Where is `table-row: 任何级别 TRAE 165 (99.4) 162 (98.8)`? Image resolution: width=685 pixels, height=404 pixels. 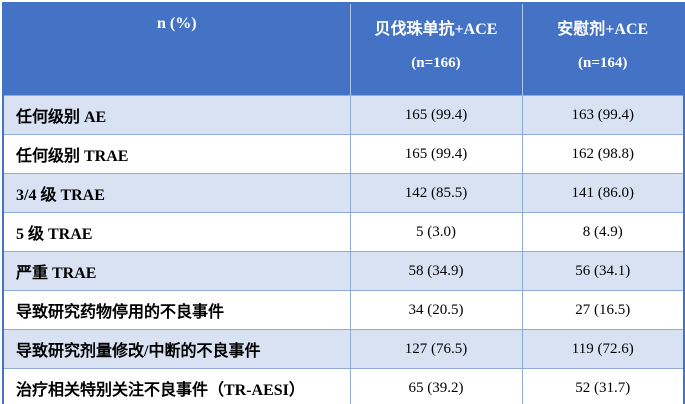 table-row: 任何级别 TRAE 165 (99.4) 162 (98.8) is located at coordinates (343, 154).